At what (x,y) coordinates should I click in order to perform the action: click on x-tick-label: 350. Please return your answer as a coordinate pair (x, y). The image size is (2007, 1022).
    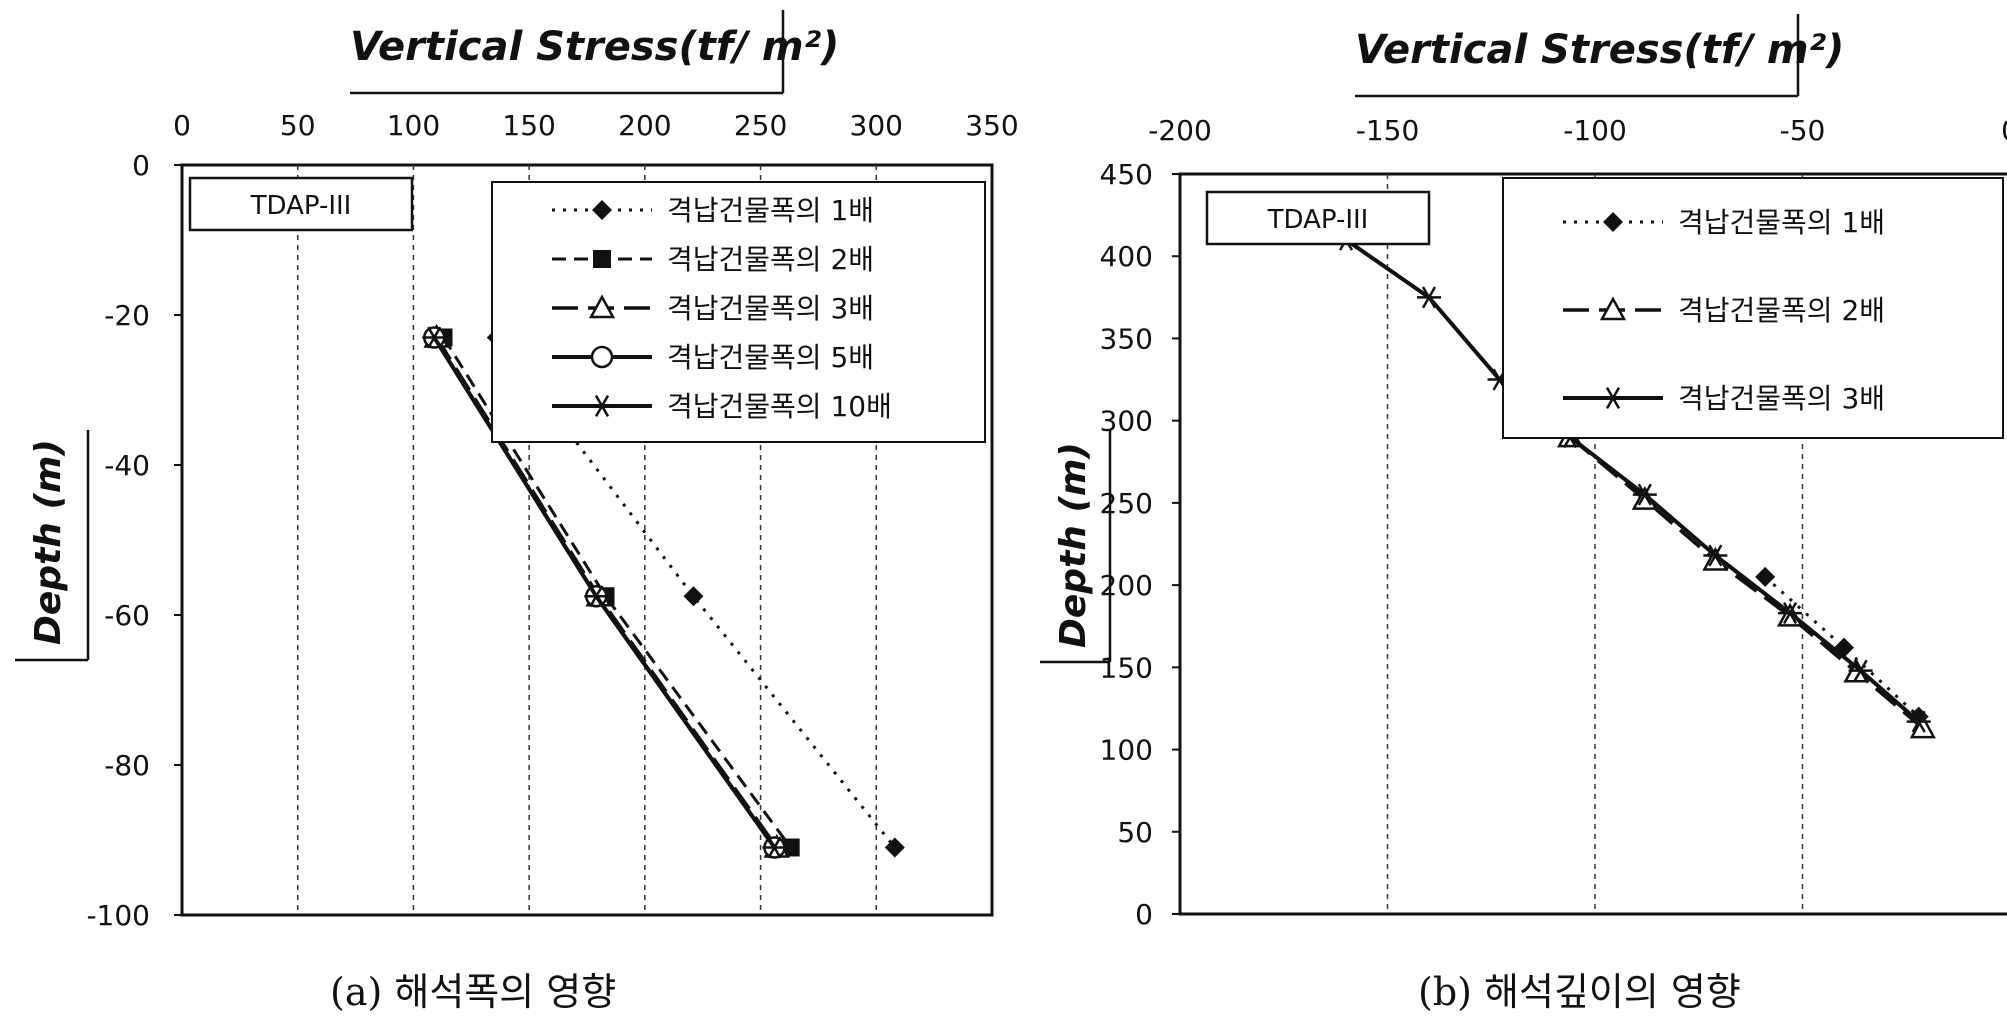
    Looking at the image, I should click on (991, 125).